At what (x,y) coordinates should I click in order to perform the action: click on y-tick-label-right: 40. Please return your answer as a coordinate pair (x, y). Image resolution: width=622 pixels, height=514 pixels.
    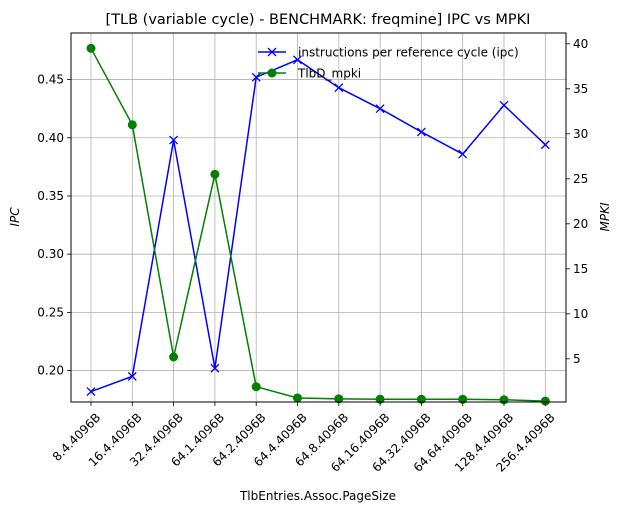
    Looking at the image, I should click on (580, 44).